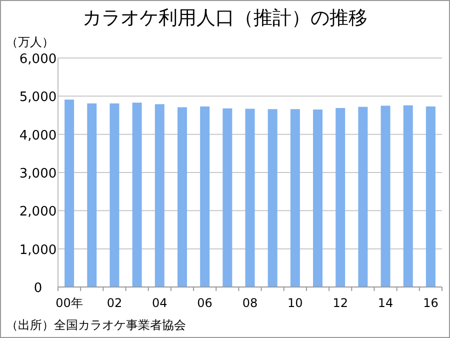  What do you see at coordinates (38, 212) in the screenshot?
I see `y-tick-label: 2,000` at bounding box center [38, 212].